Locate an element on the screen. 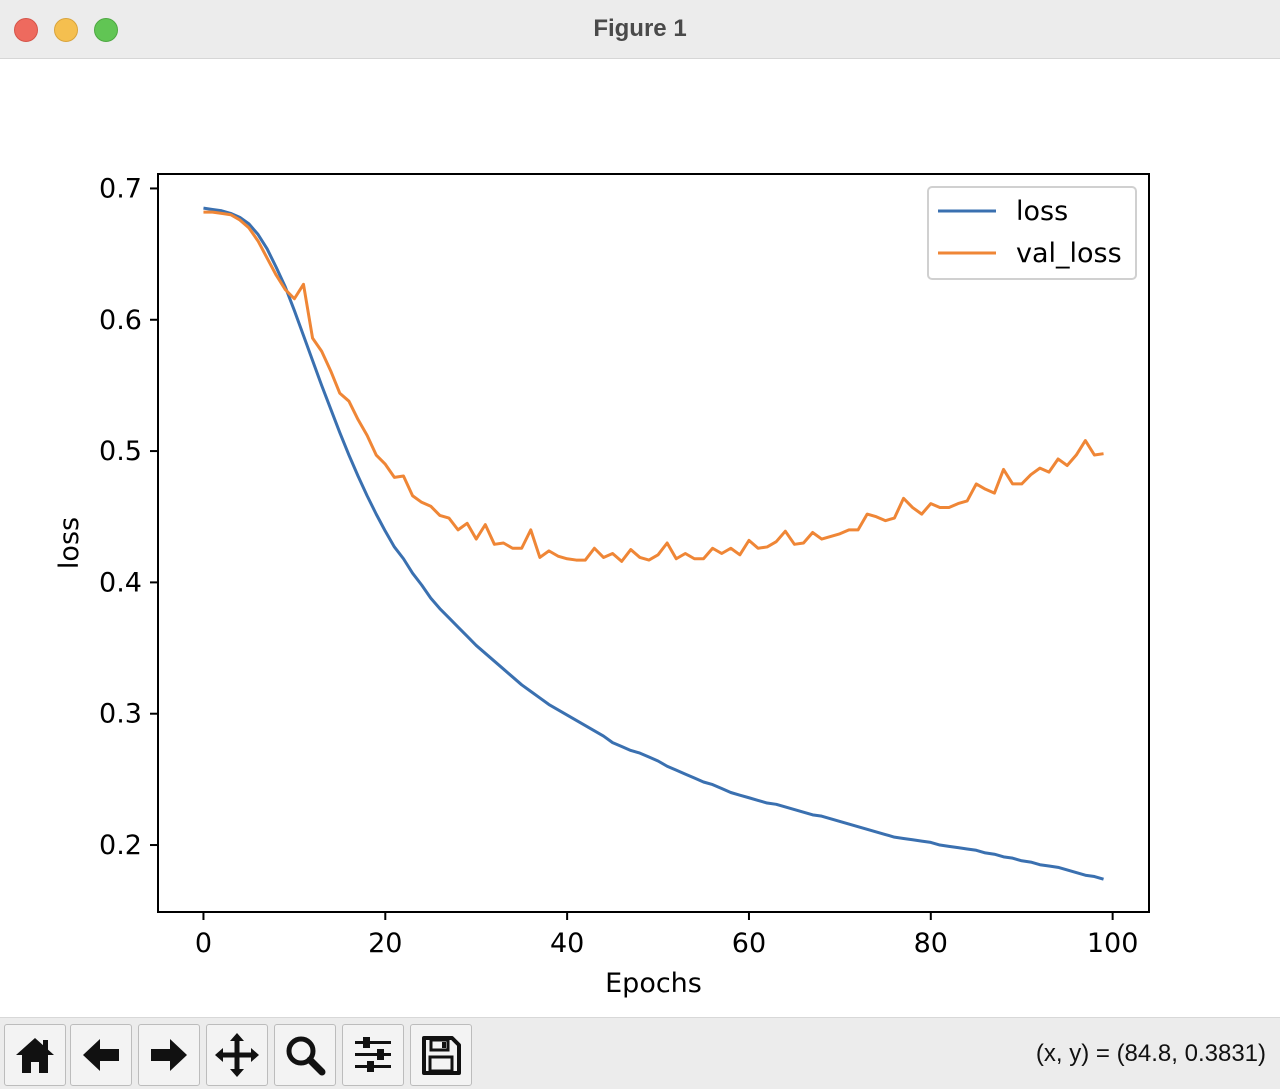 This screenshot has height=1089, width=1280. title-bar: Figure 1 is located at coordinates (640, 29).